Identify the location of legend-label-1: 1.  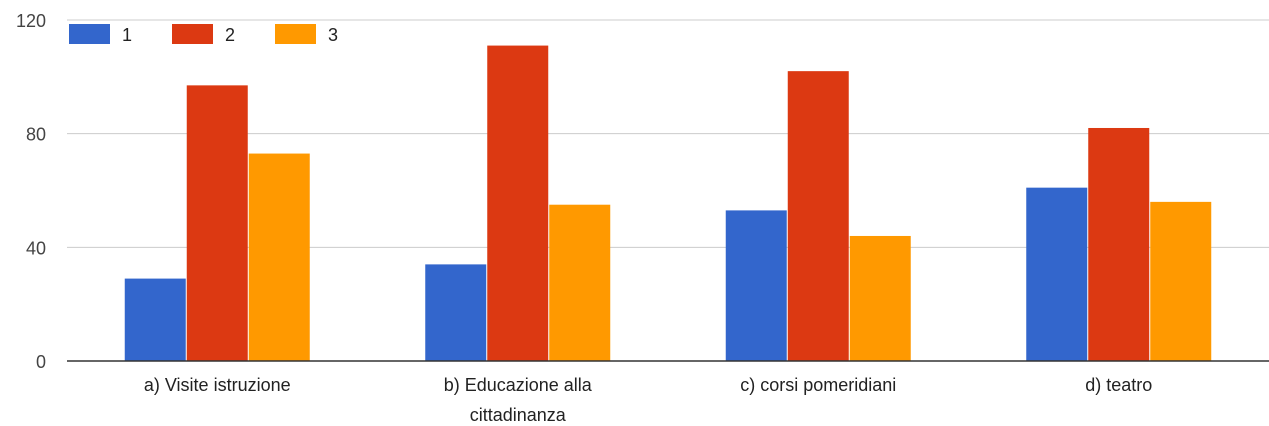
(127, 35).